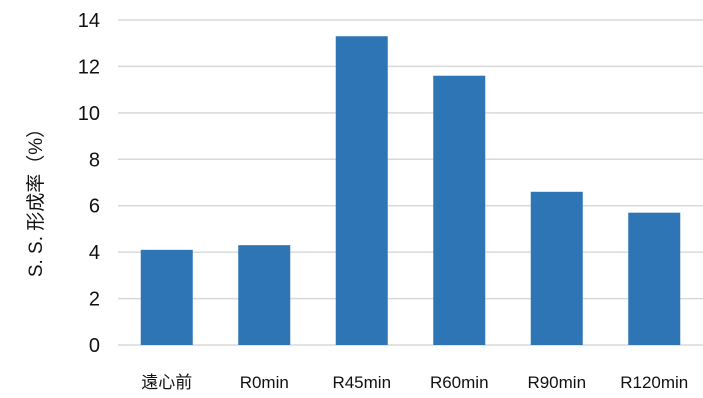  Describe the element at coordinates (89, 114) in the screenshot. I see `y-tick-label: 10` at that location.